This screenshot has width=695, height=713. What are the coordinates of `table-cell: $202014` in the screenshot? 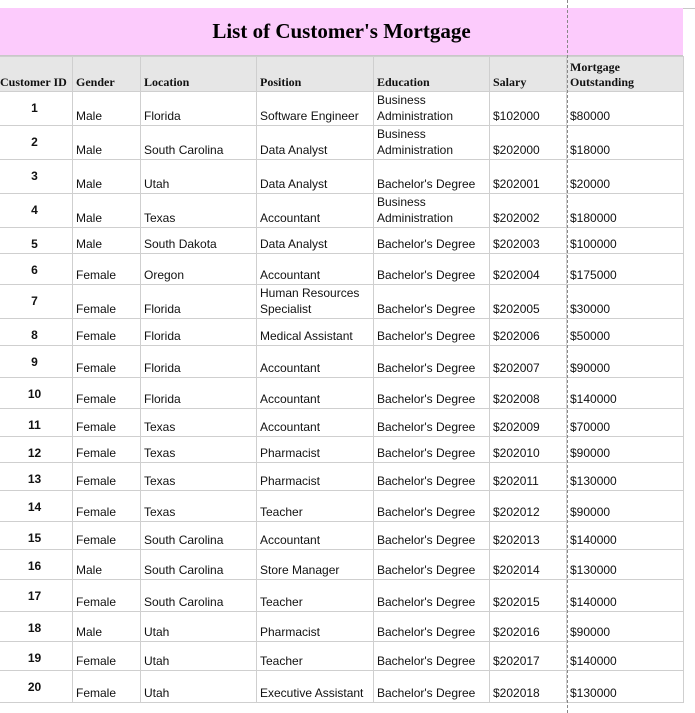 It's located at (528, 564).